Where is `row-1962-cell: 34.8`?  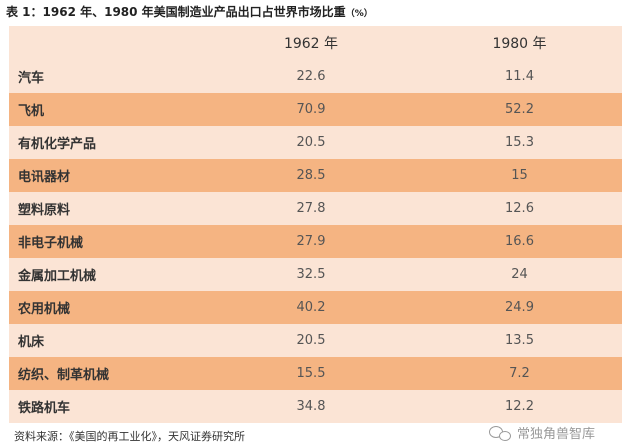
row-1962-cell: 34.8 is located at coordinates (311, 406).